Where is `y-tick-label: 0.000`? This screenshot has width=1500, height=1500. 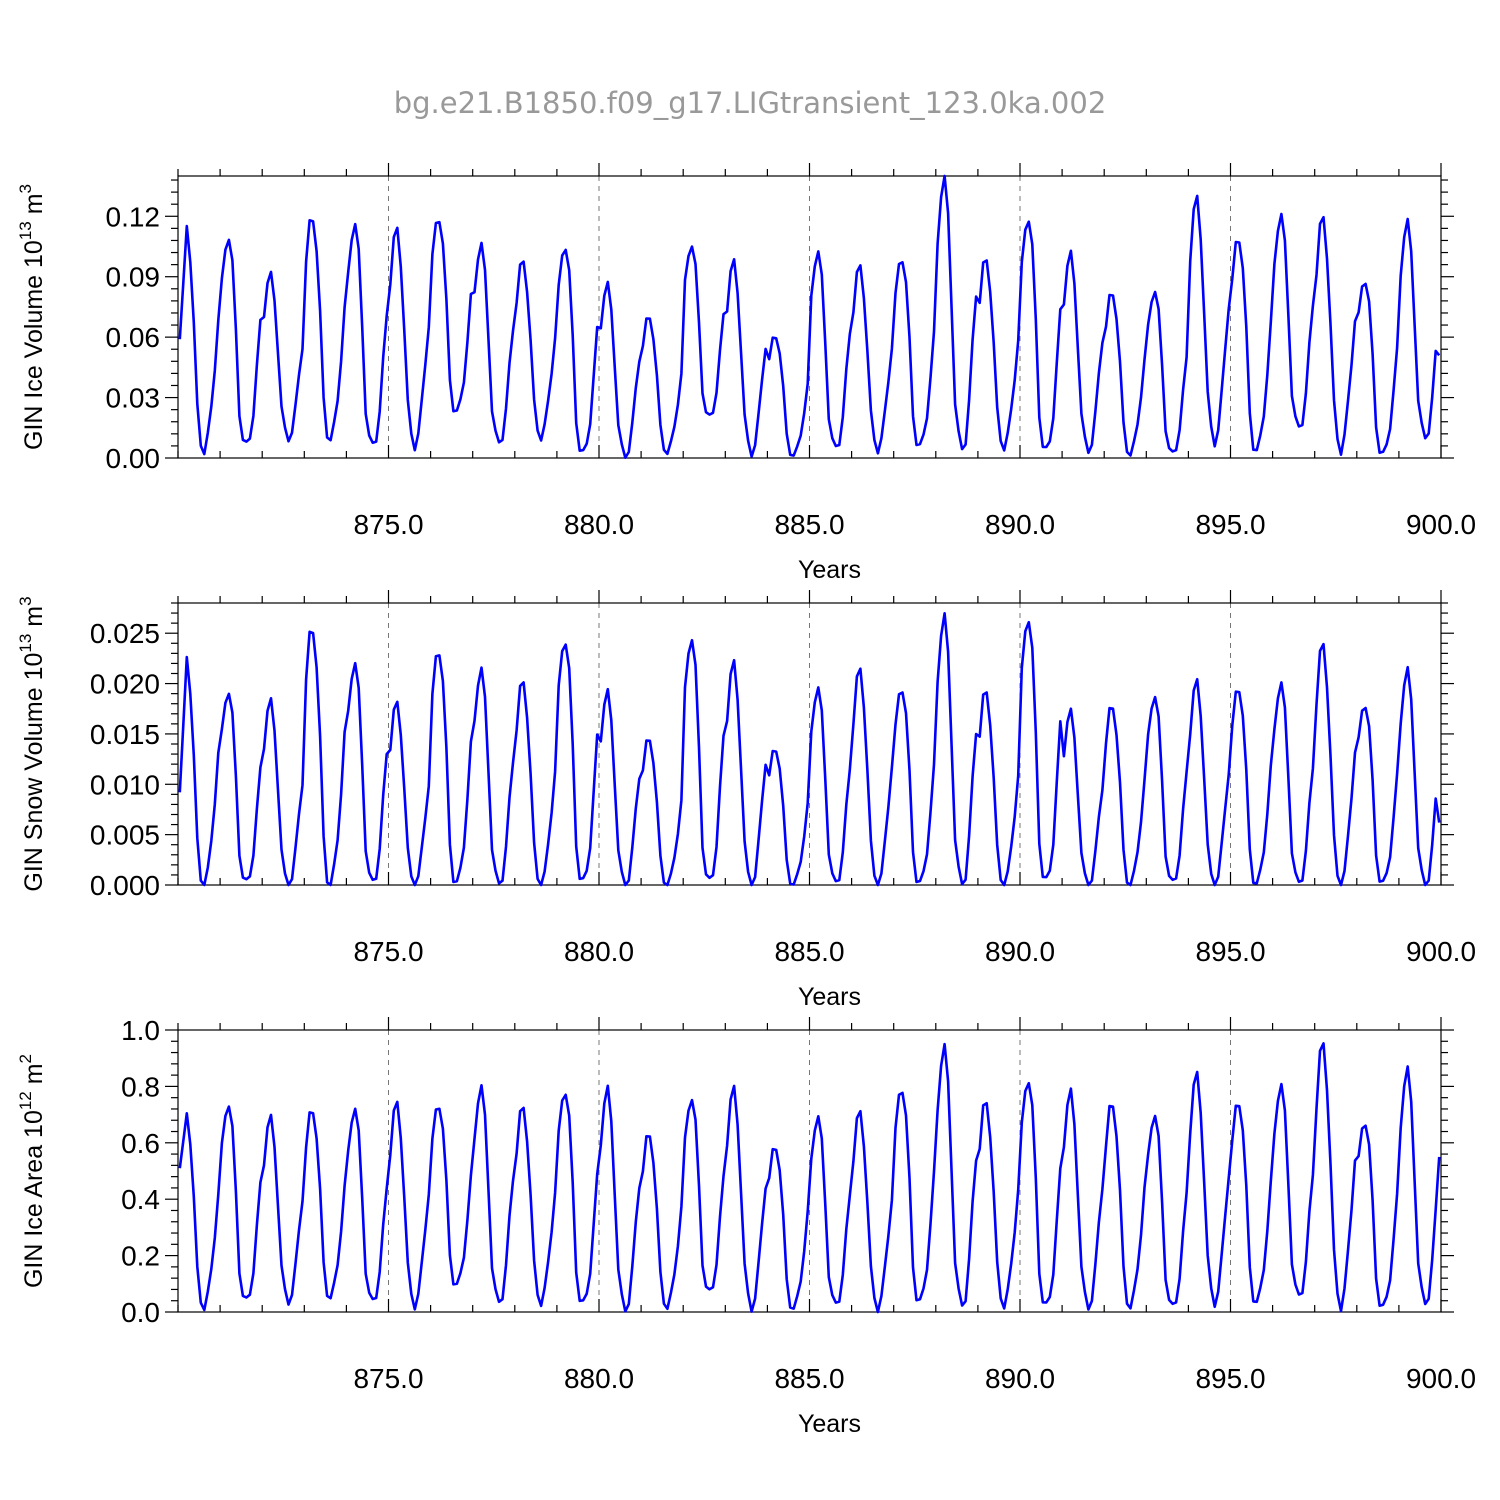
y-tick-label: 0.000 is located at coordinates (125, 885).